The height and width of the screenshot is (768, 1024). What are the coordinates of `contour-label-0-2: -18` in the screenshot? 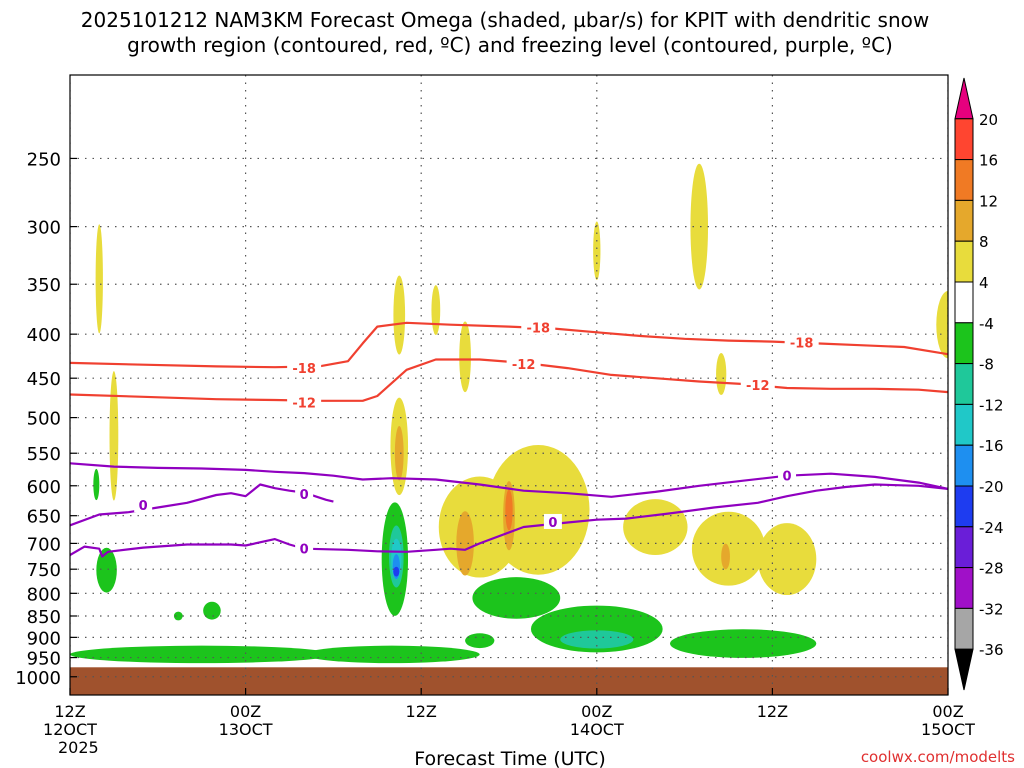 It's located at (802, 343).